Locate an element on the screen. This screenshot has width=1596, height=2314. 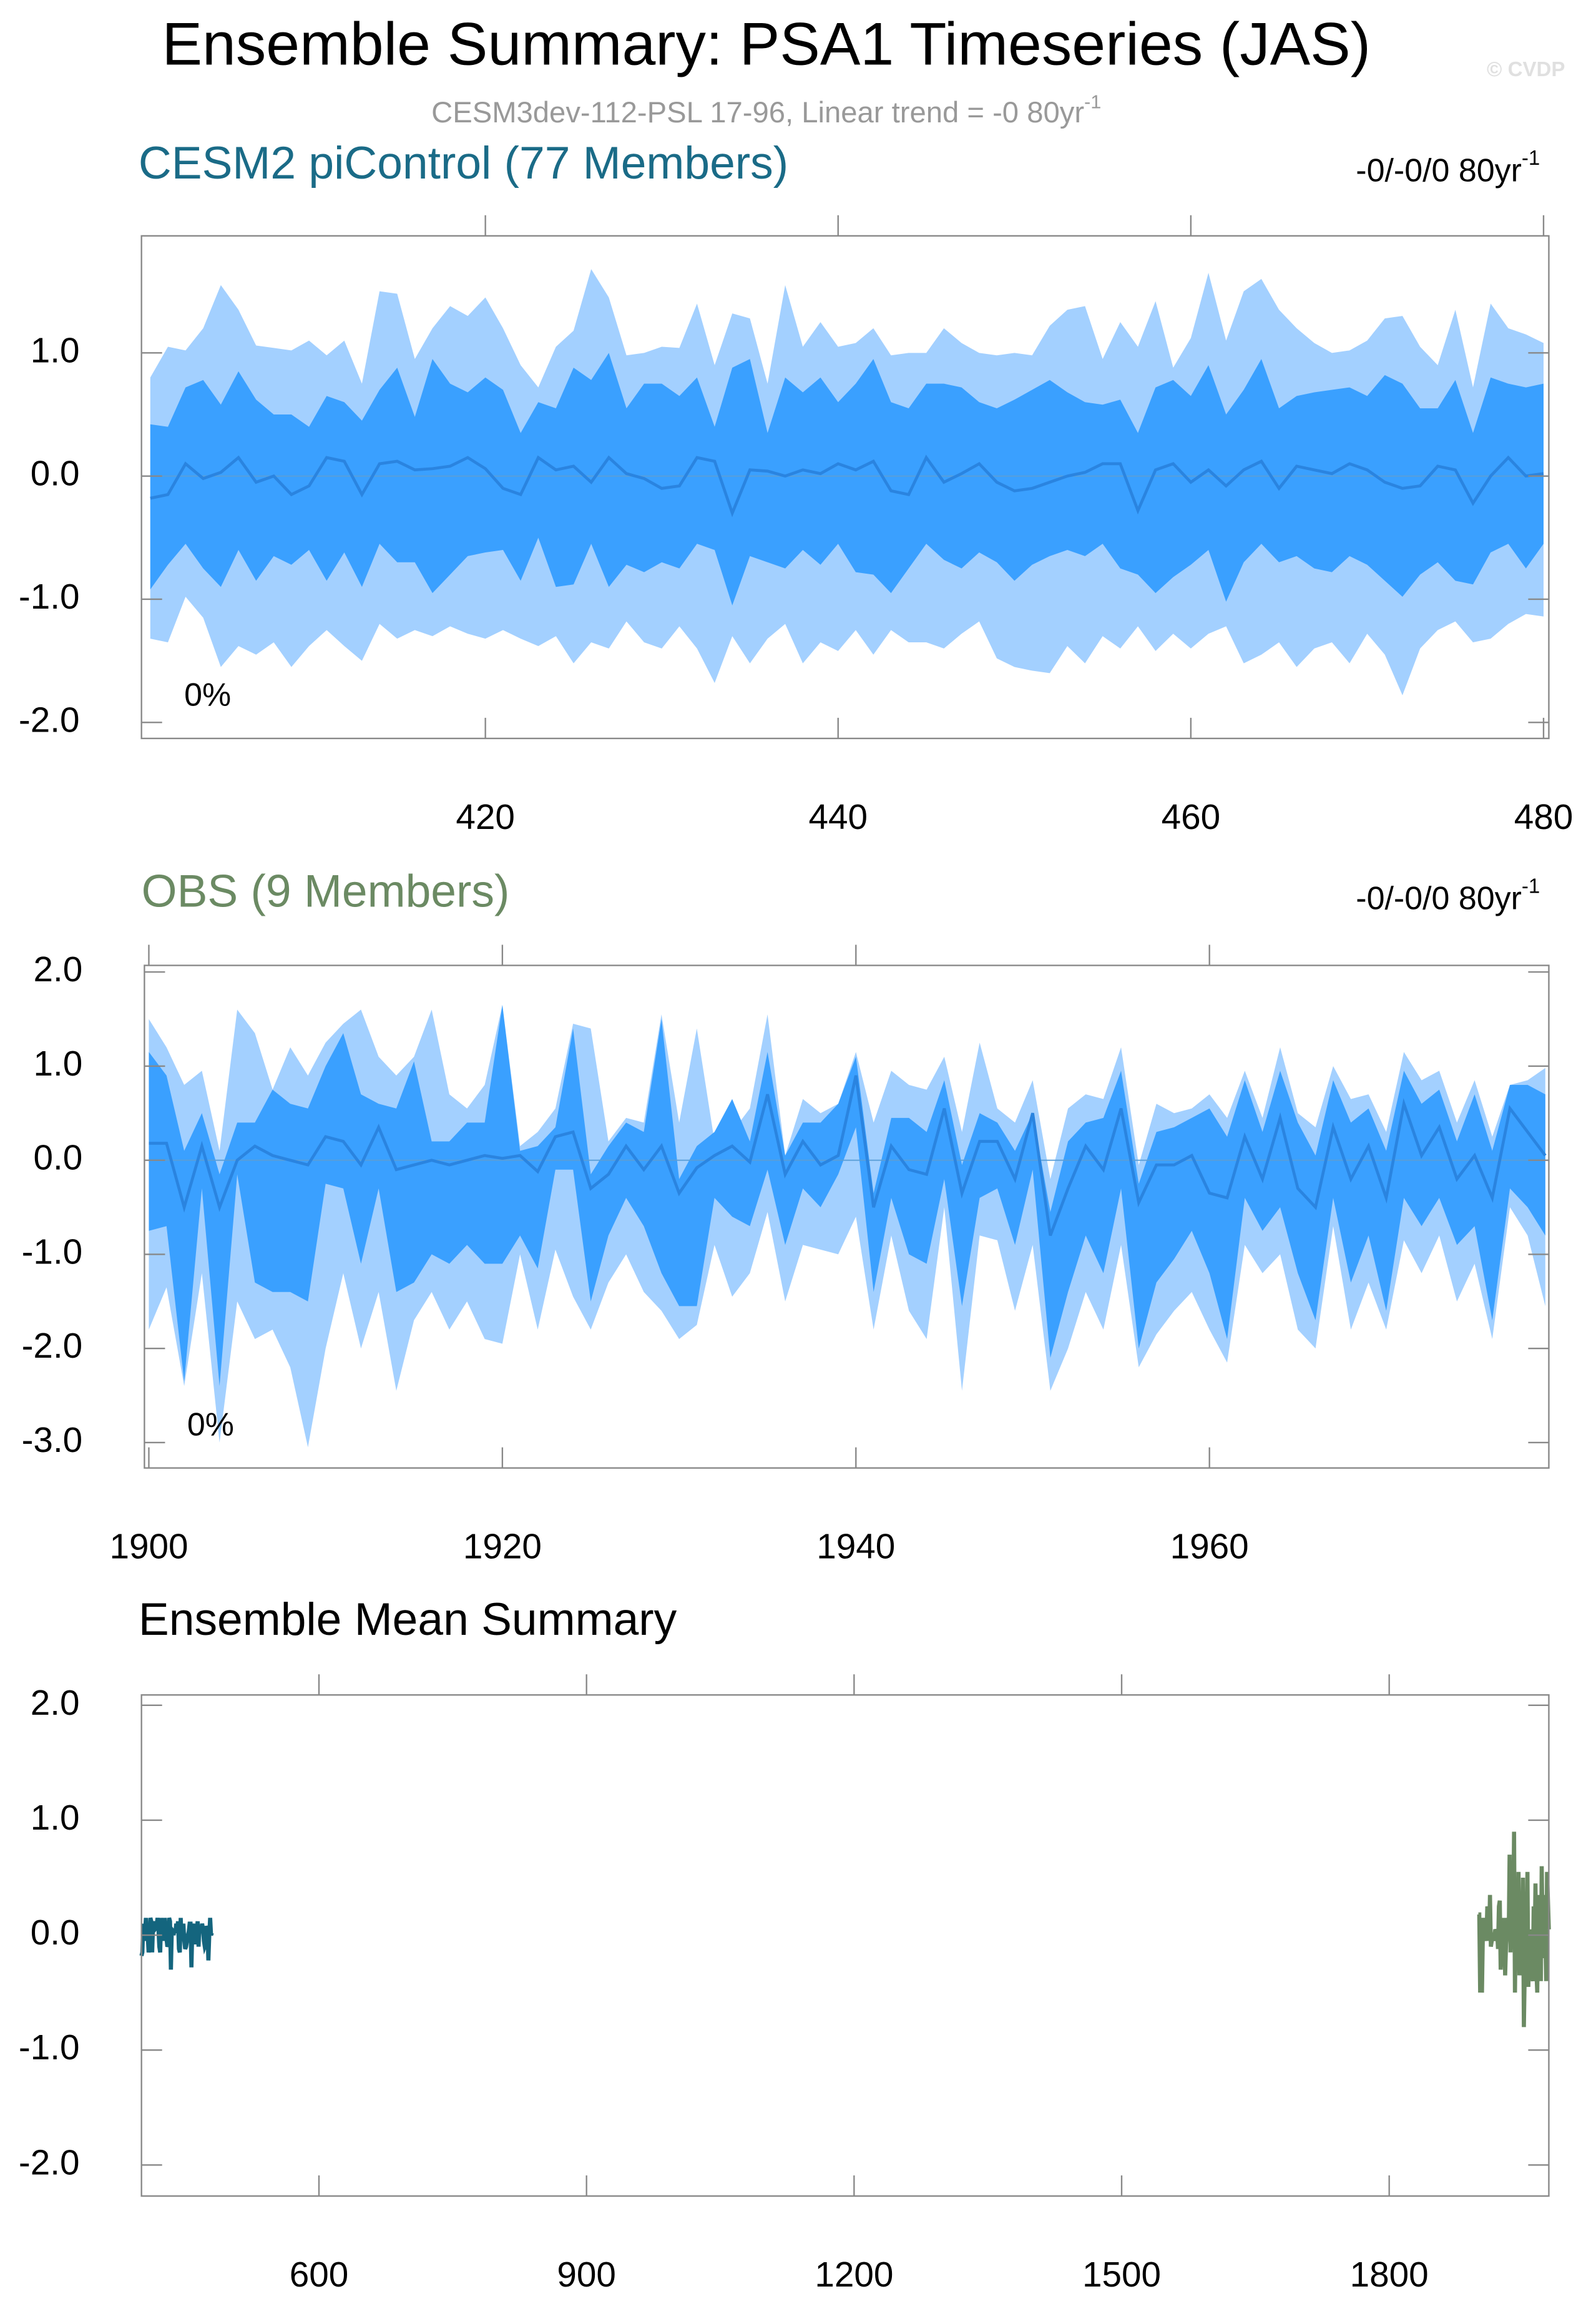
panel-title: Ensemble Mean Summary is located at coordinates (408, 1619).